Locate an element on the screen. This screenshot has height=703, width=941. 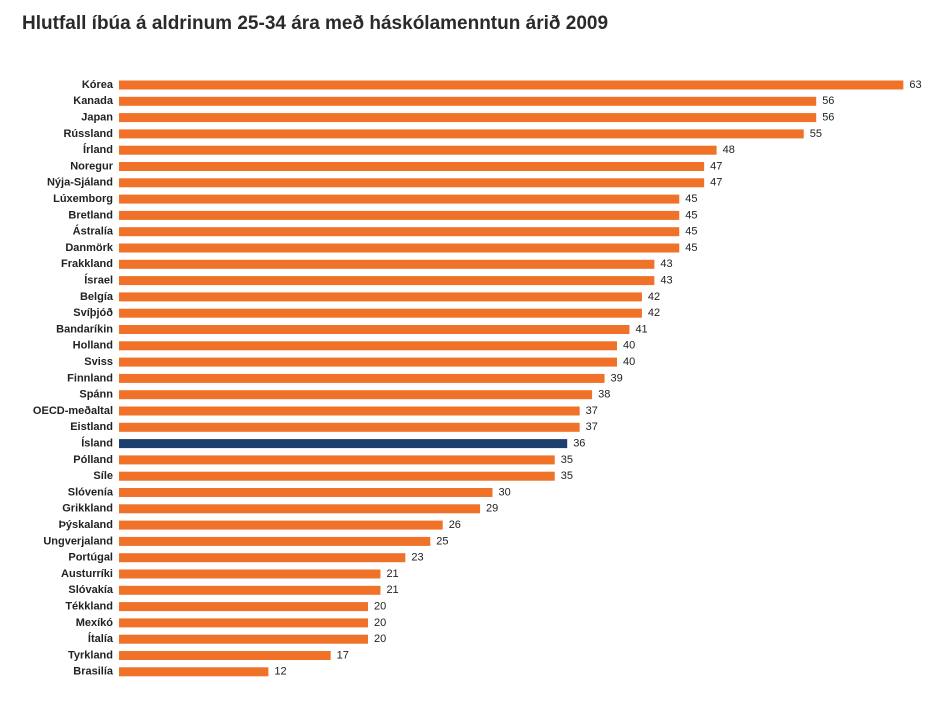
value-label: 63 is located at coordinates (915, 85).